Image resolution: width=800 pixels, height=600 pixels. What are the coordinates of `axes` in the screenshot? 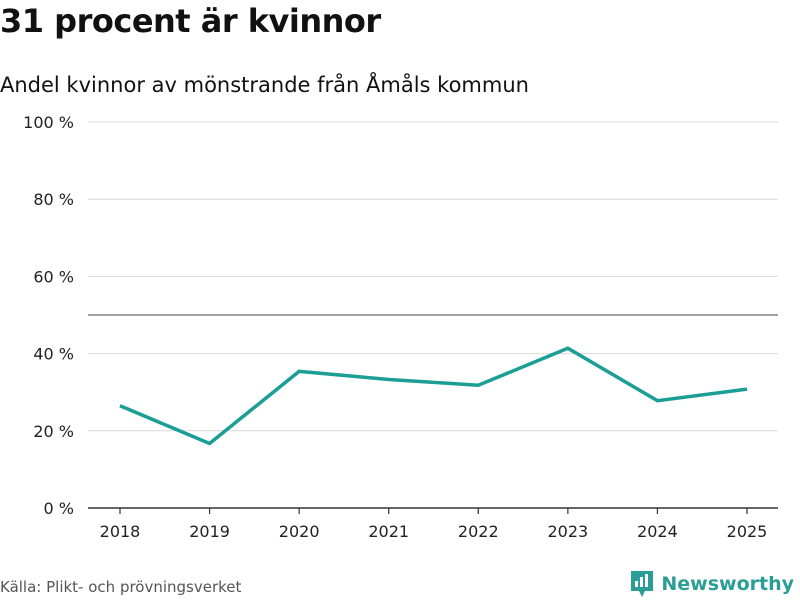 It's located at (433, 510).